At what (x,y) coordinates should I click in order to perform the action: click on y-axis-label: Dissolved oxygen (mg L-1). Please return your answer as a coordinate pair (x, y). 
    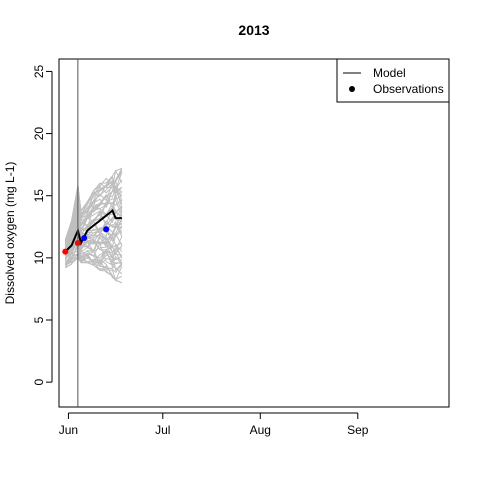
    Looking at the image, I should click on (10, 233).